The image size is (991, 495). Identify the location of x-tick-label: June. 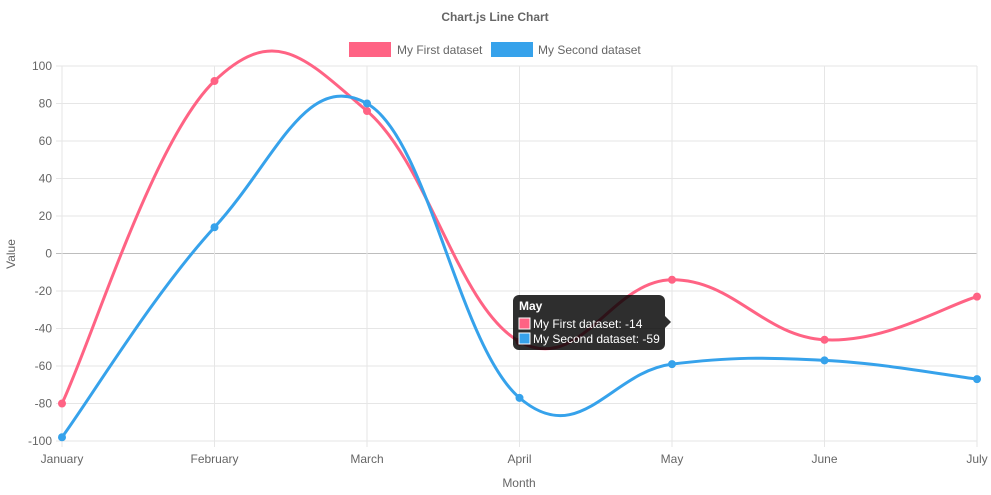
(824, 459).